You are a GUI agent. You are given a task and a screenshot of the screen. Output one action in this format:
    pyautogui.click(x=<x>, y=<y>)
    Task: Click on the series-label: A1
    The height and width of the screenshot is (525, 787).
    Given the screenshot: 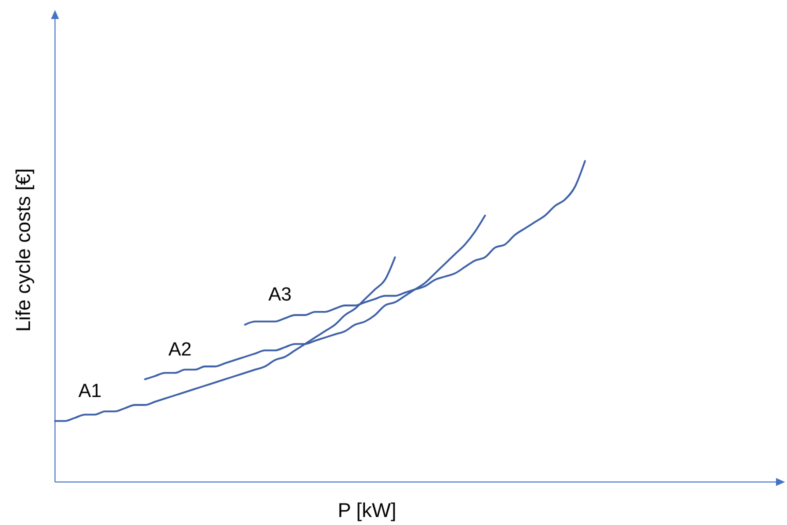 What is the action you would take?
    pyautogui.click(x=90, y=391)
    